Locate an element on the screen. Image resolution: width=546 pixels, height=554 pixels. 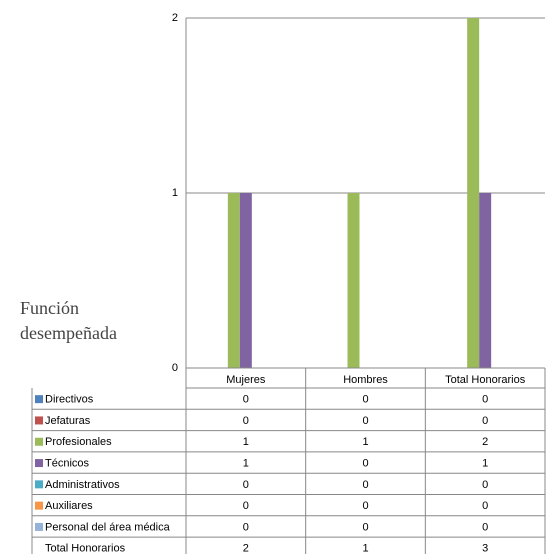
y-tick-label: 1 is located at coordinates (175, 193).